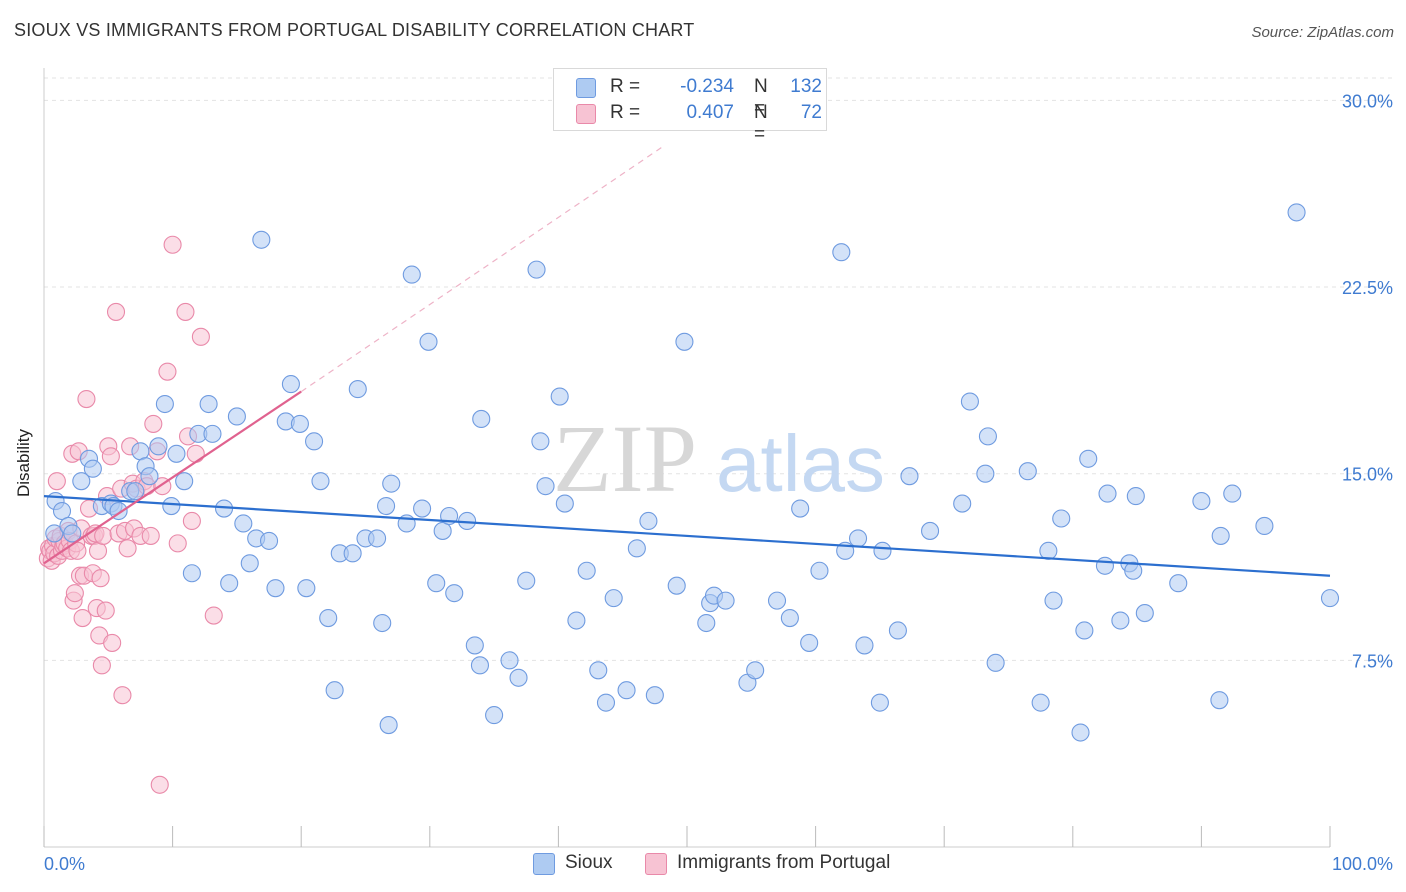  What do you see at coordinates (710, 112) in the screenshot?
I see `r-value-portugal: 0.407` at bounding box center [710, 112].